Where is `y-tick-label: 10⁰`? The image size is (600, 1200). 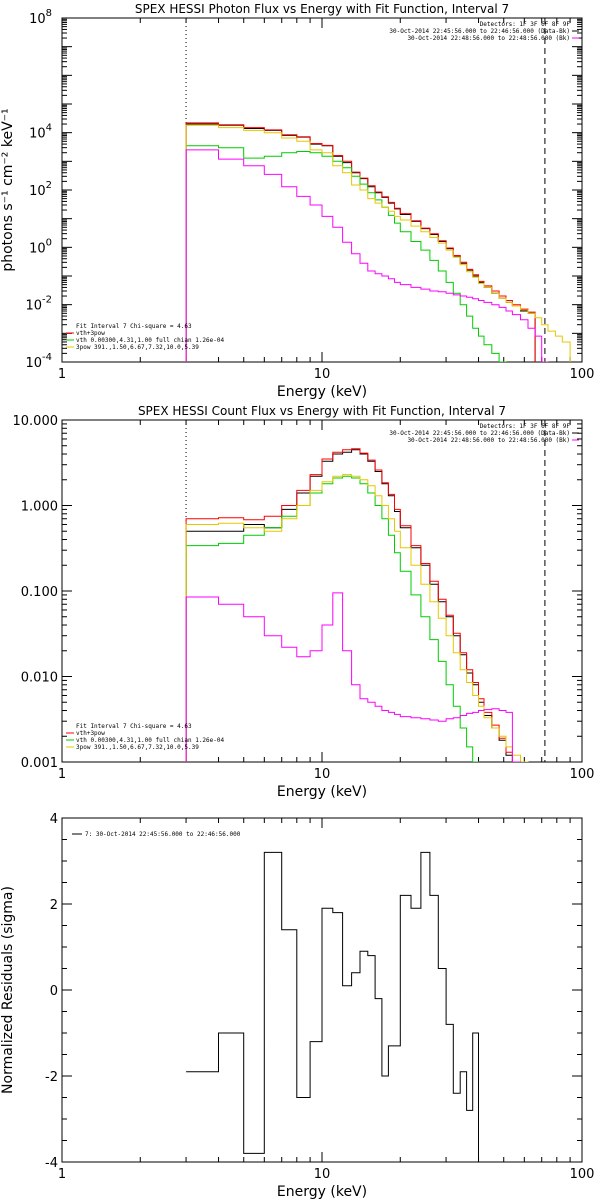
y-tick-label: 10⁰ is located at coordinates (40, 246).